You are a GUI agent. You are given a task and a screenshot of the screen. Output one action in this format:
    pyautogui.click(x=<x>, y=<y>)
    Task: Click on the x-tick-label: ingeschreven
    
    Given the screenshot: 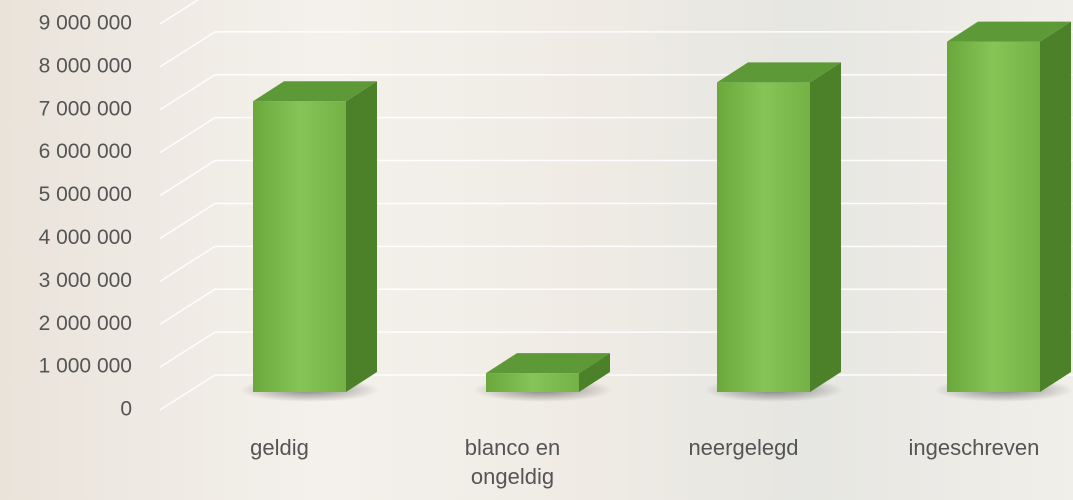 What is the action you would take?
    pyautogui.click(x=974, y=447)
    